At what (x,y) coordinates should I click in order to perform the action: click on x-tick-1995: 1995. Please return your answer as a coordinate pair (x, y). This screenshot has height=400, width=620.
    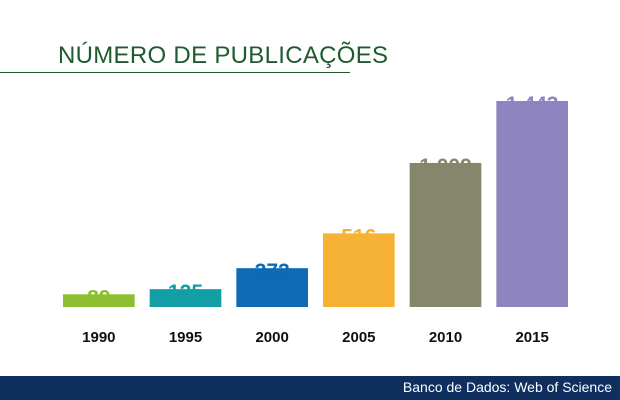
    Looking at the image, I should click on (185, 337).